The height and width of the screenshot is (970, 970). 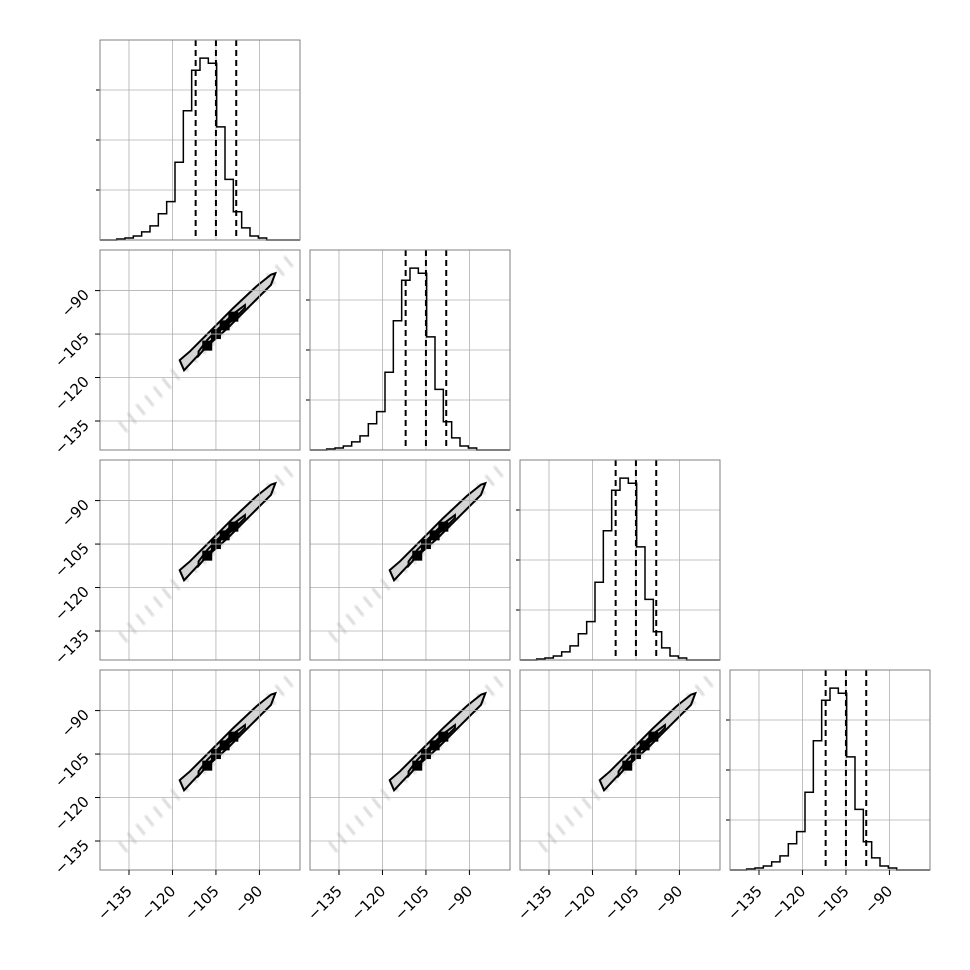 What do you see at coordinates (325, 903) in the screenshot?
I see `x-tick-label: −135` at bounding box center [325, 903].